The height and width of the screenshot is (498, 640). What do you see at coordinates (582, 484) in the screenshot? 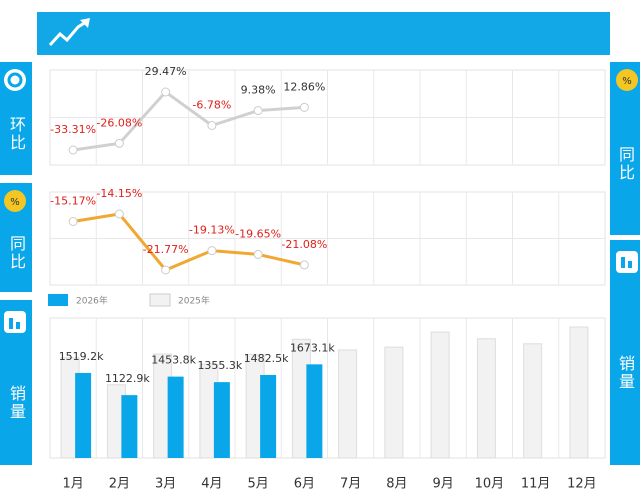
I see `x-tick-label: 12月` at bounding box center [582, 484].